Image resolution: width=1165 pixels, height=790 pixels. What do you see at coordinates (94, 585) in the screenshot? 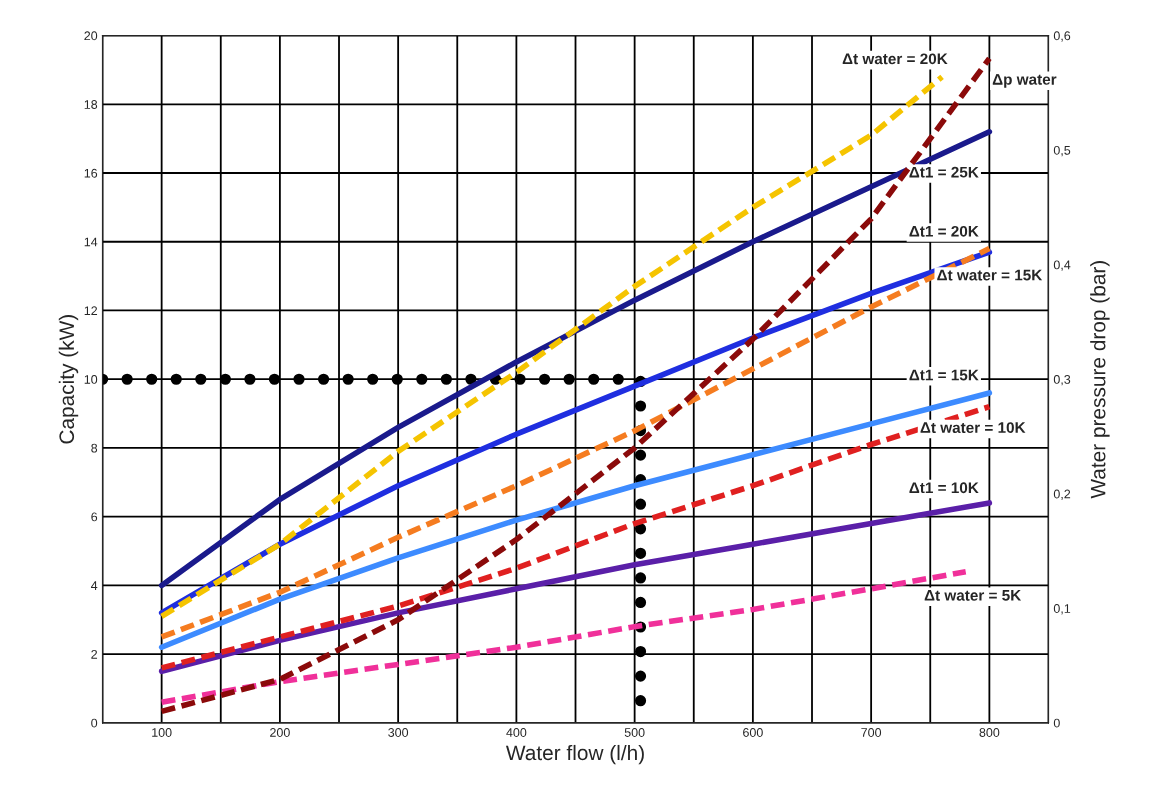
I see `y-tick-label: 4` at bounding box center [94, 585].